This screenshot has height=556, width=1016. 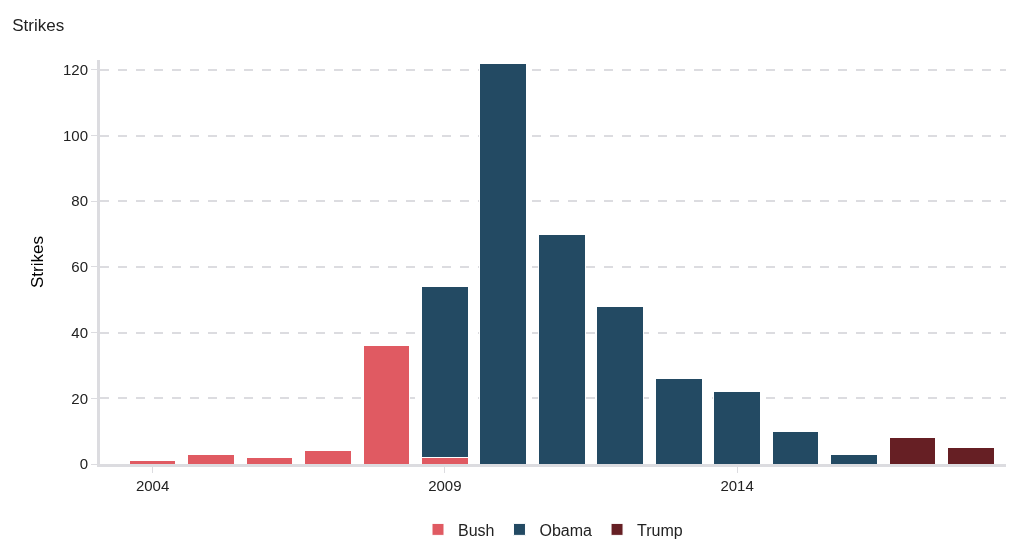 I want to click on legend-label: Bush, so click(x=476, y=530).